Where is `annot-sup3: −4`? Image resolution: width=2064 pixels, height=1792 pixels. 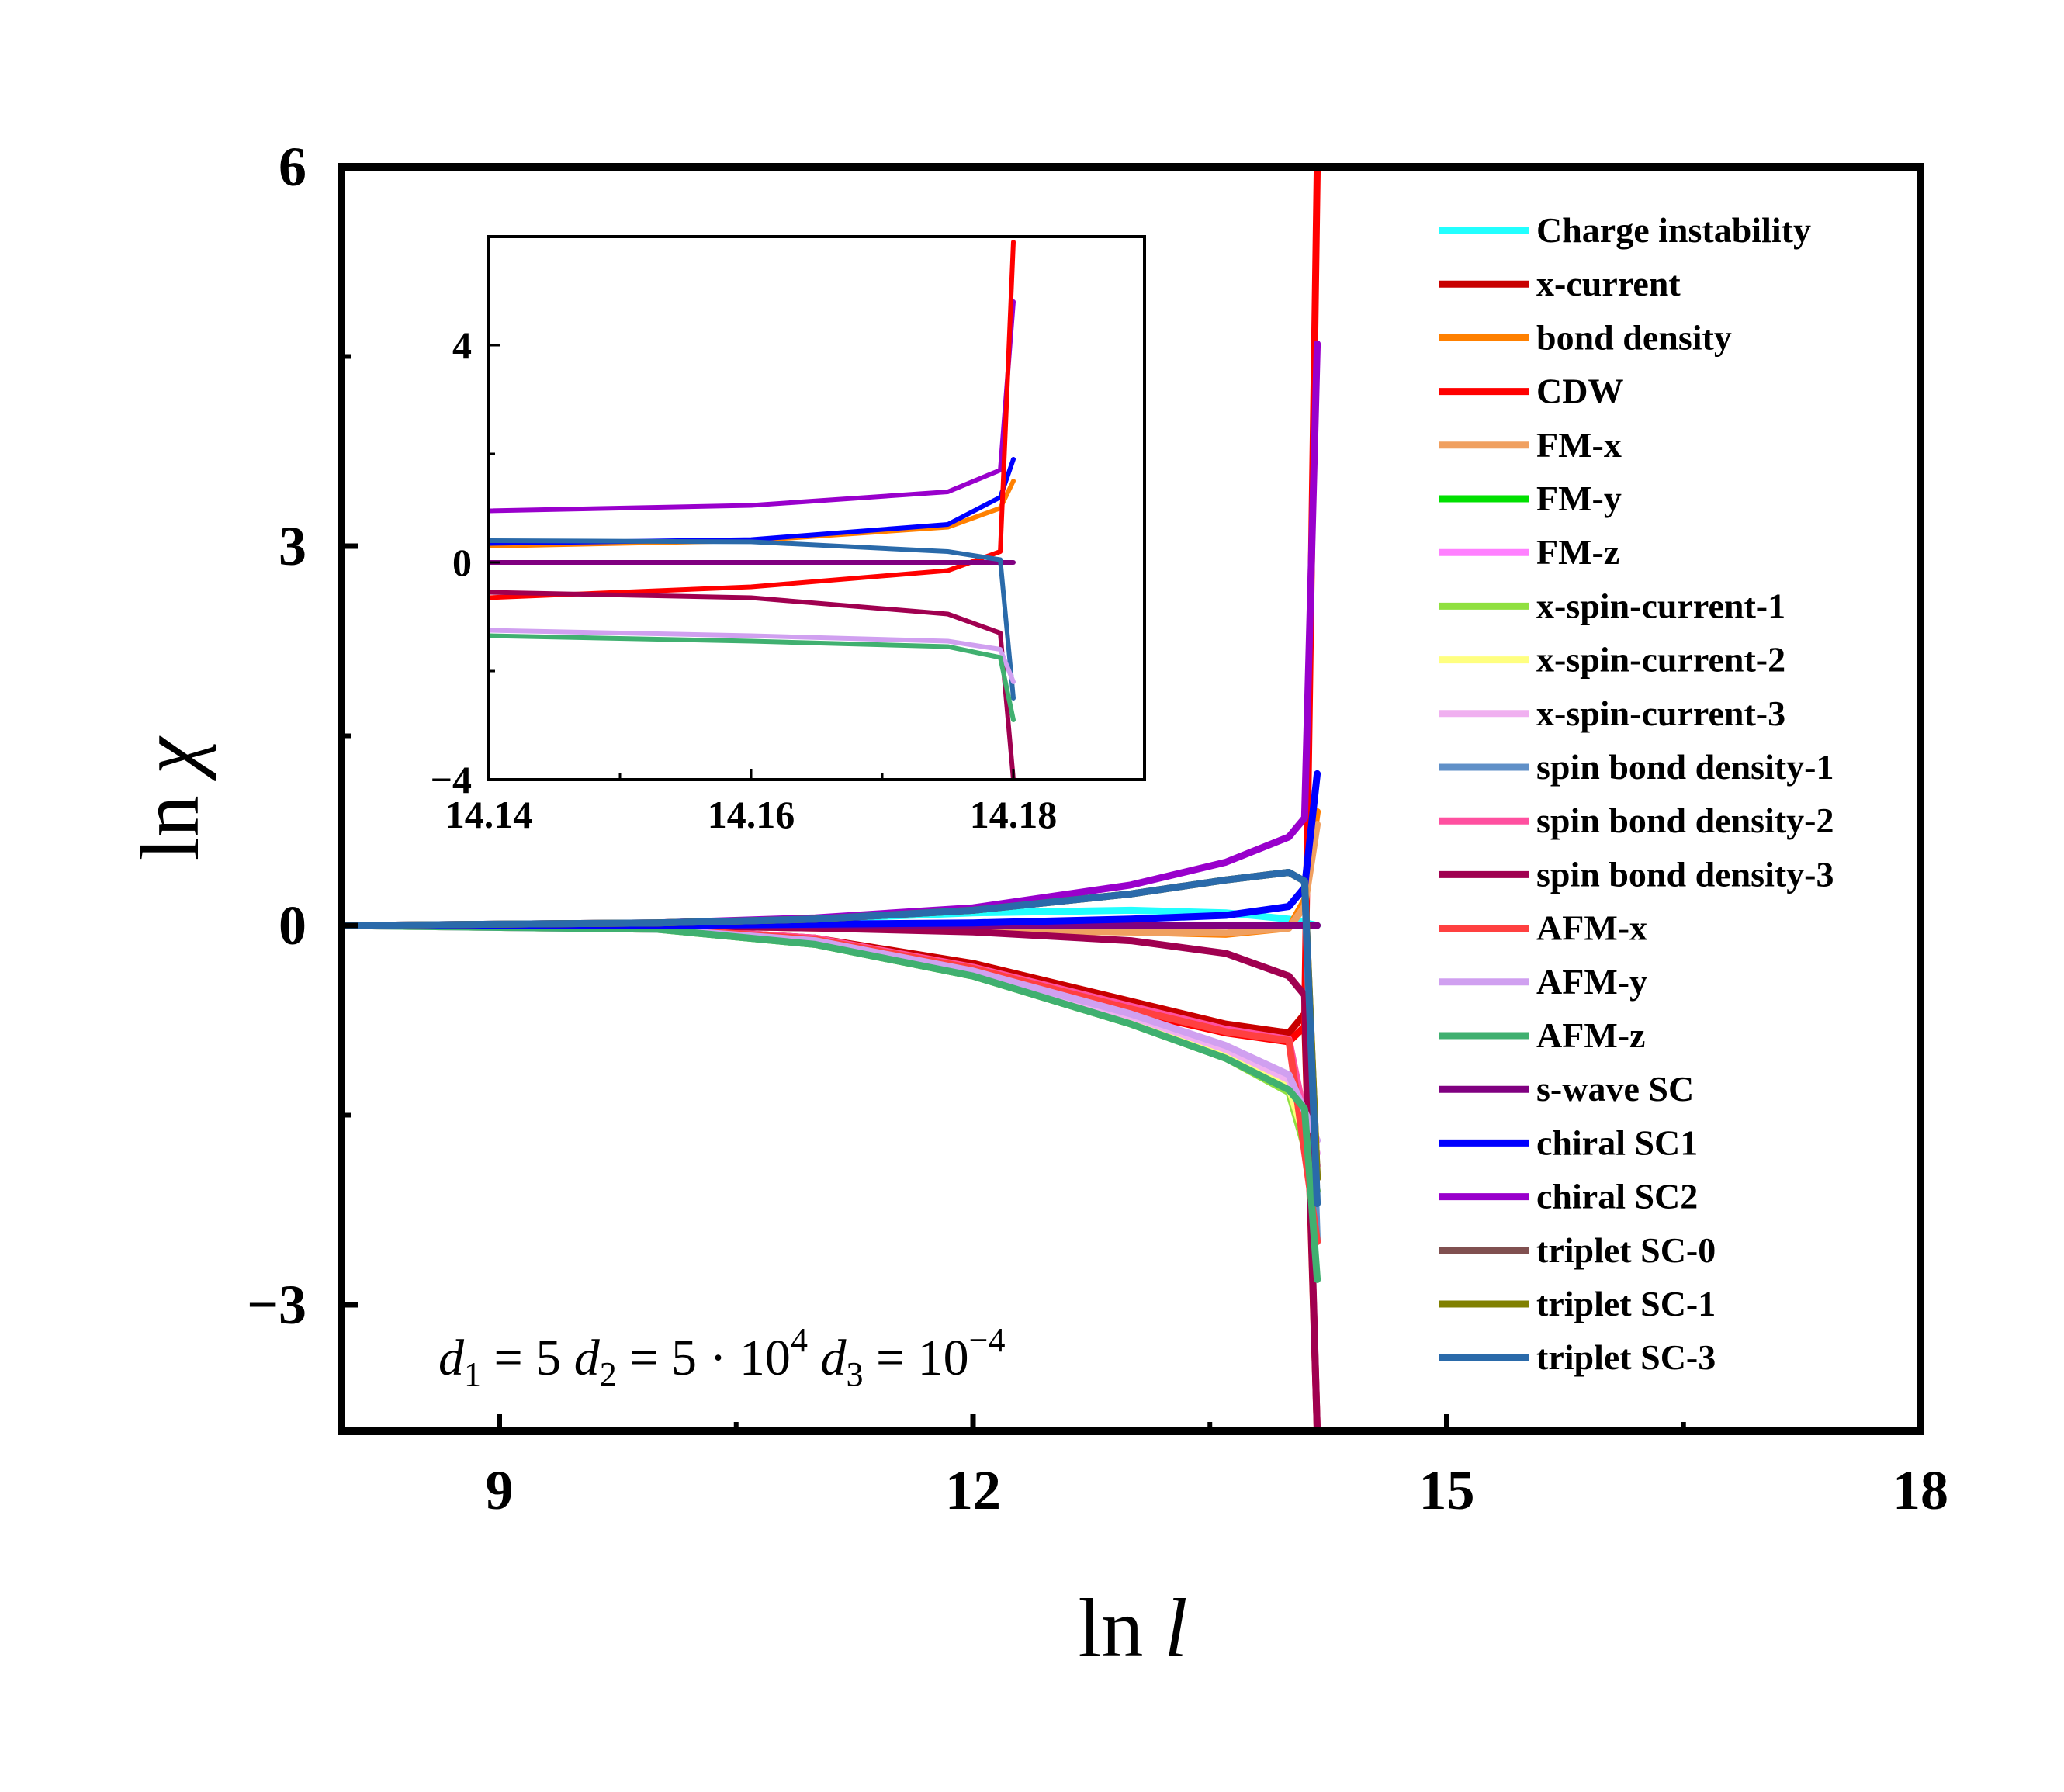 annot-sup3: −4 is located at coordinates (987, 1340).